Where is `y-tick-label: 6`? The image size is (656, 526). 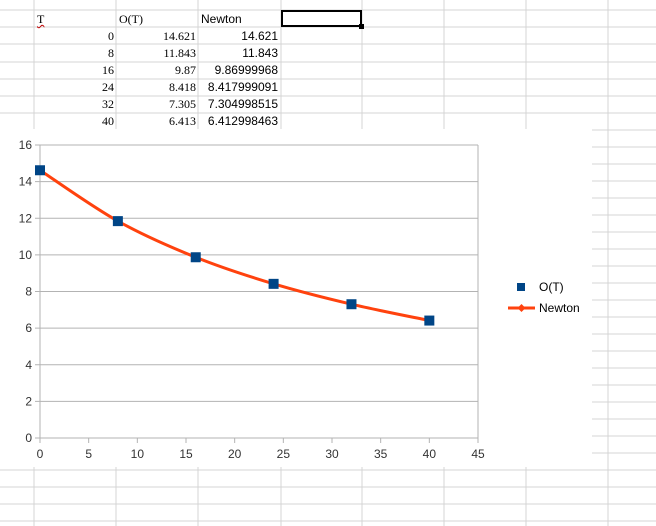
y-tick-label: 6 is located at coordinates (28, 328).